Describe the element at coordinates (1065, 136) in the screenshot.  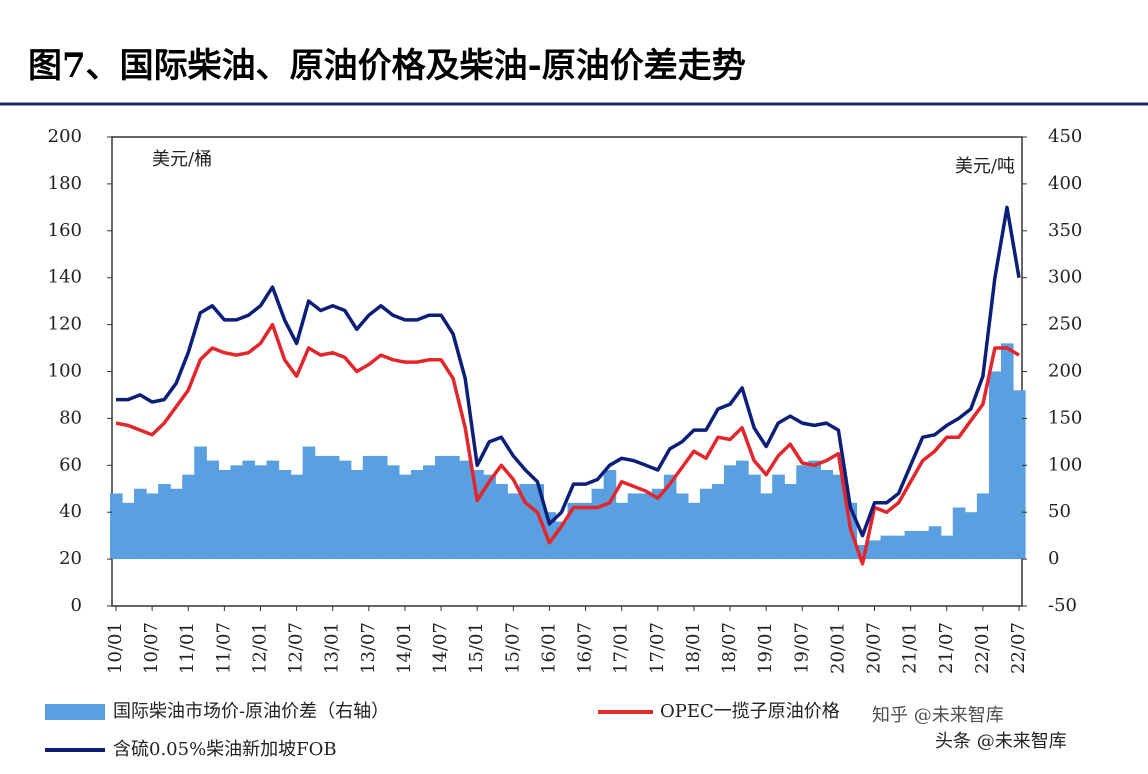
I see `y2-tick-label: 450` at that location.